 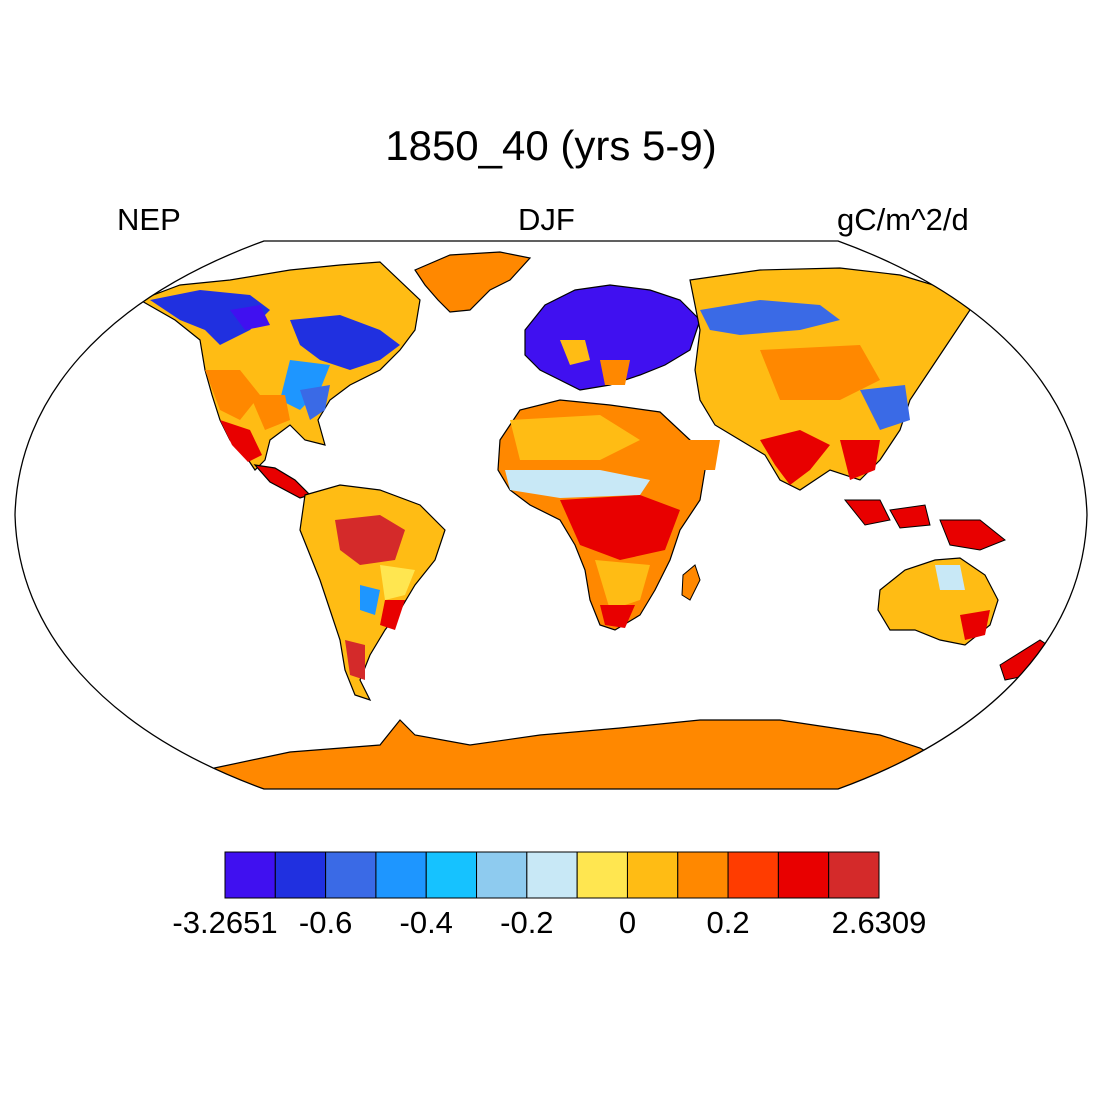 I want to click on colorbar-label-3: -0.2, so click(x=527, y=922).